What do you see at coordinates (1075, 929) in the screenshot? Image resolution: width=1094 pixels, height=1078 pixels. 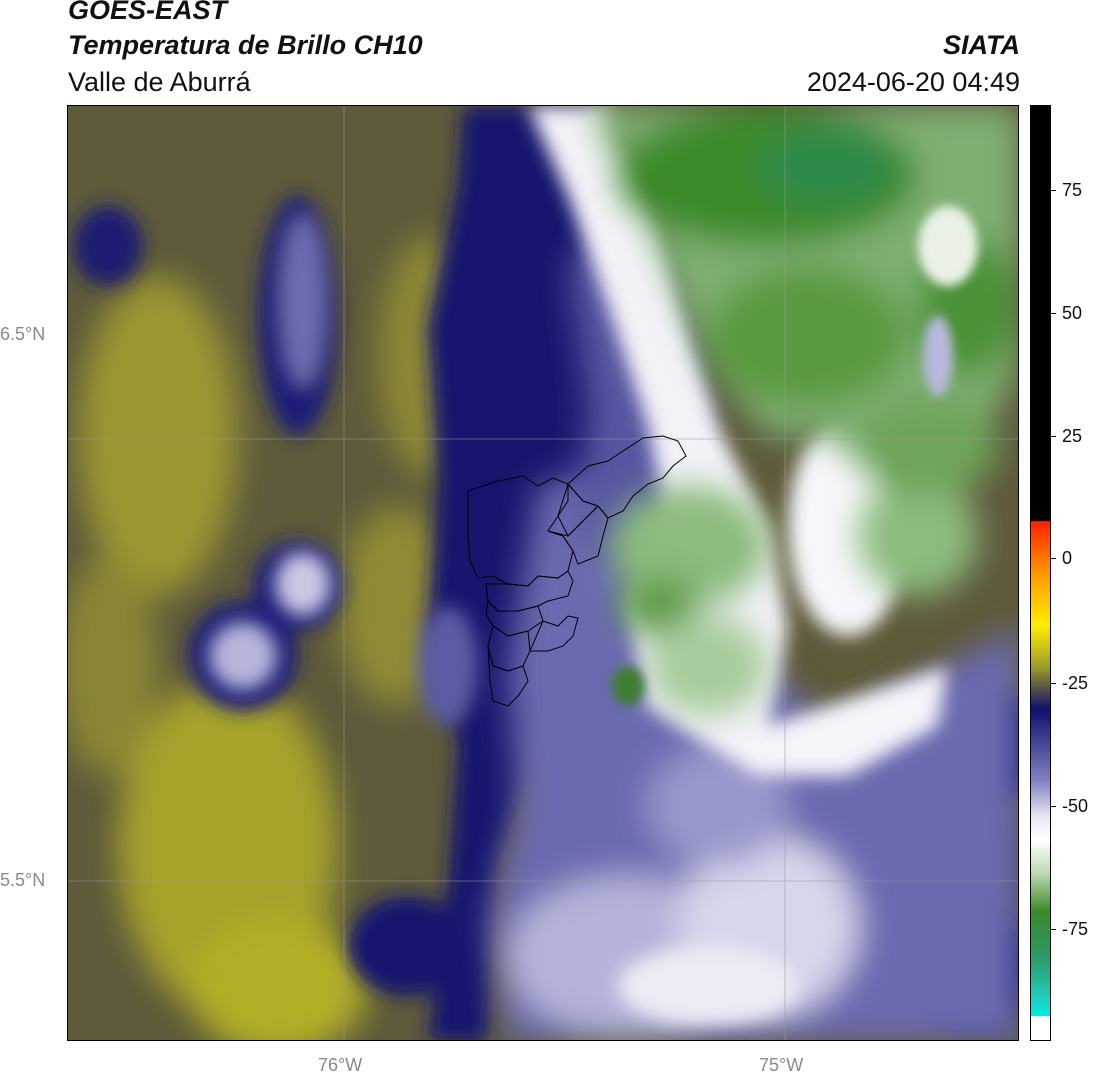 I see `colorbar-tick-minus-75: -75` at bounding box center [1075, 929].